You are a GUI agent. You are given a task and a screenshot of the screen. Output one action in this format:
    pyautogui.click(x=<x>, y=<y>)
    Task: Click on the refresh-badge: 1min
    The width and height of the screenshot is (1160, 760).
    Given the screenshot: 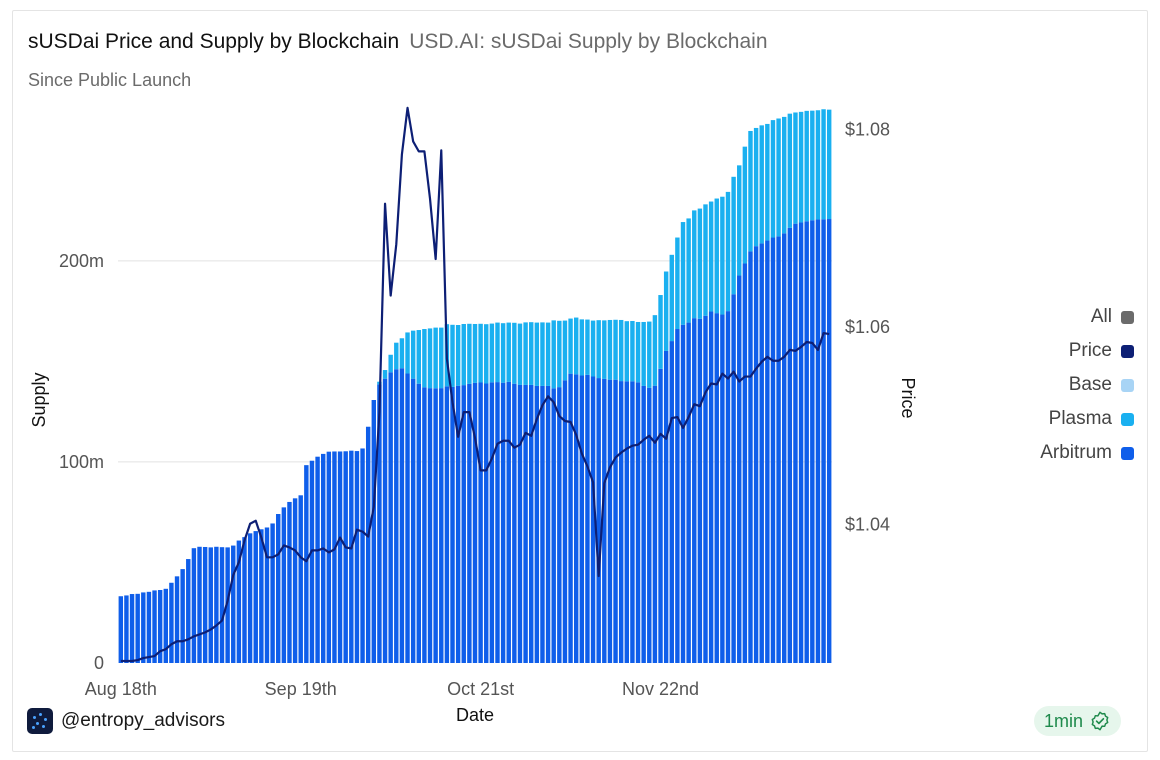 What is the action you would take?
    pyautogui.click(x=1078, y=721)
    